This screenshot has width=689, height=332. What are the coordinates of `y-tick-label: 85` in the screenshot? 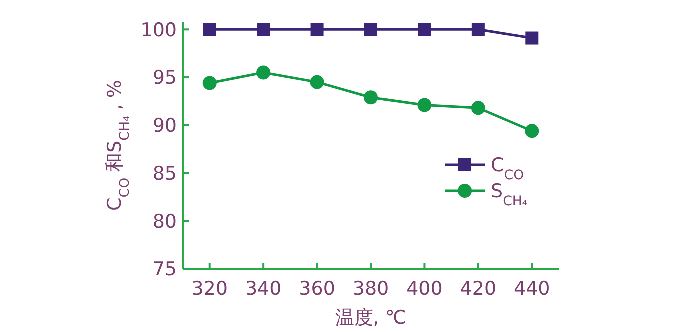 It's located at (164, 173).